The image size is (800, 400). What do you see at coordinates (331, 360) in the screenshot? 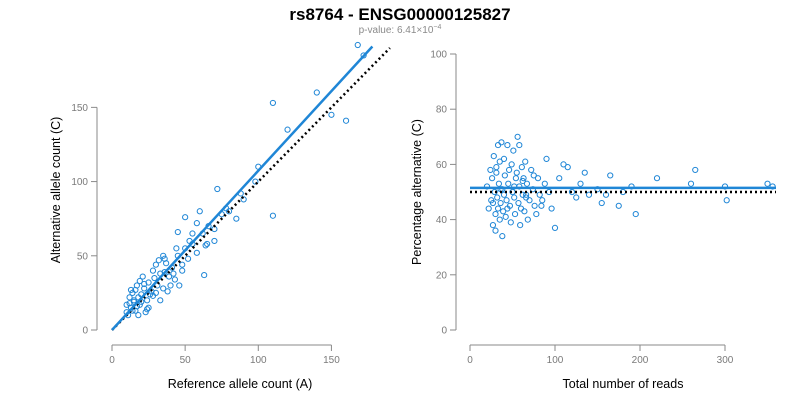
I see `x-tick-label: 150` at bounding box center [331, 360].